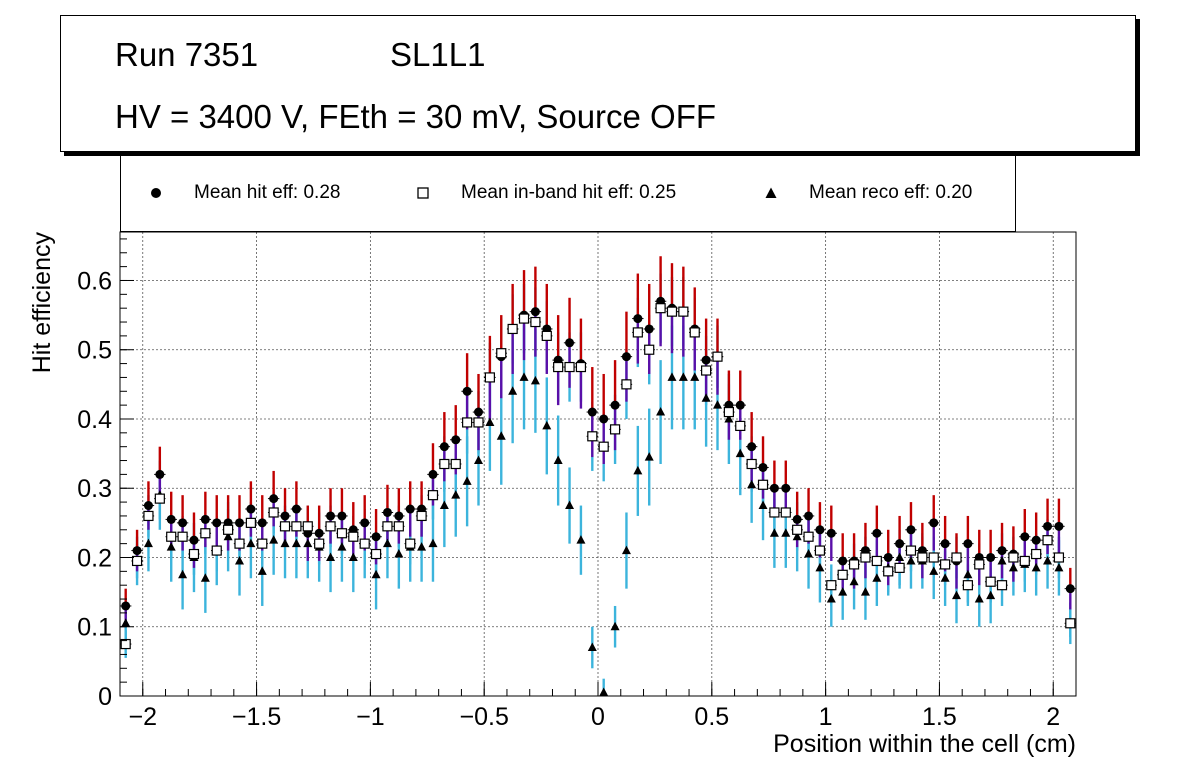 This screenshot has height=772, width=1196. I want to click on y-tick-label: 0, so click(105, 697).